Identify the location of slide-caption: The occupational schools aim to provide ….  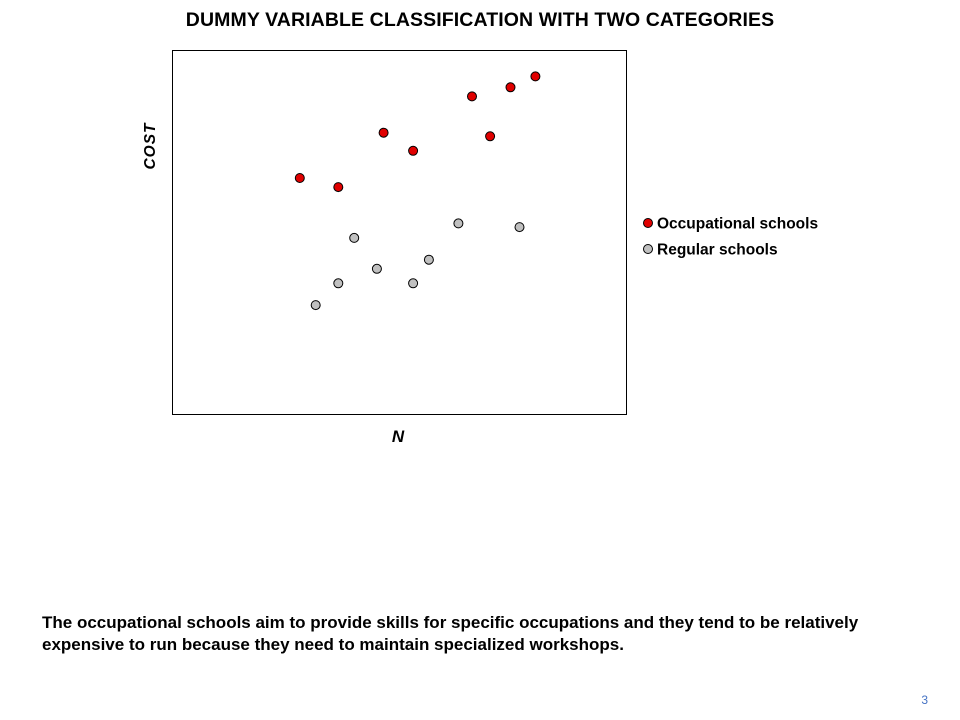
(450, 633).